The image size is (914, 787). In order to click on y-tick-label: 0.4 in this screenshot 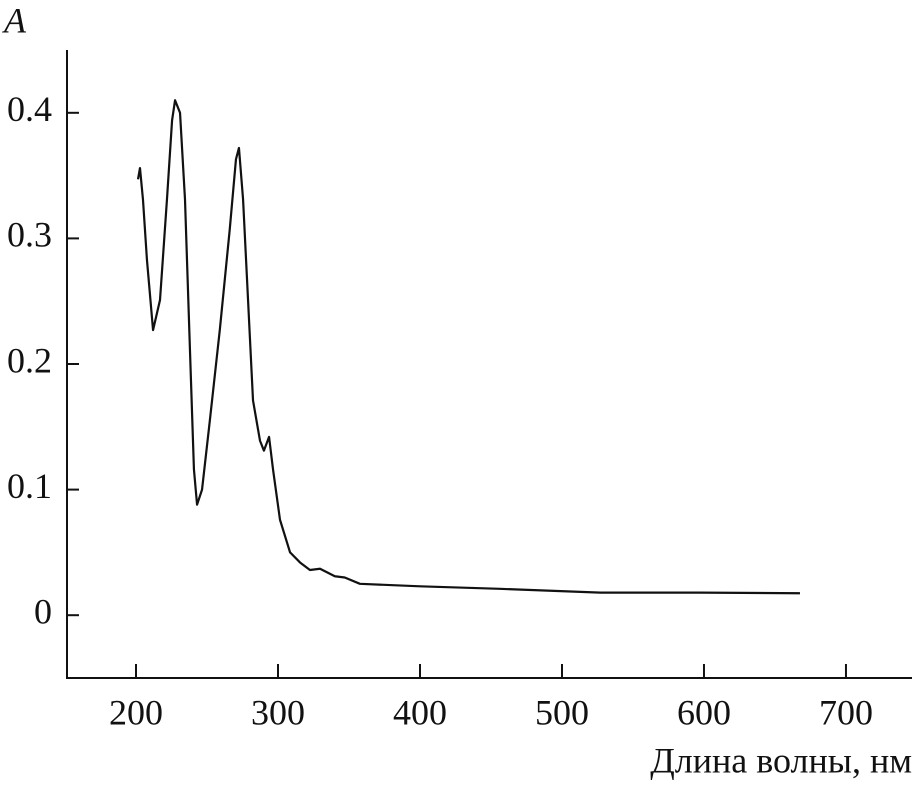, I will do `click(29, 109)`.